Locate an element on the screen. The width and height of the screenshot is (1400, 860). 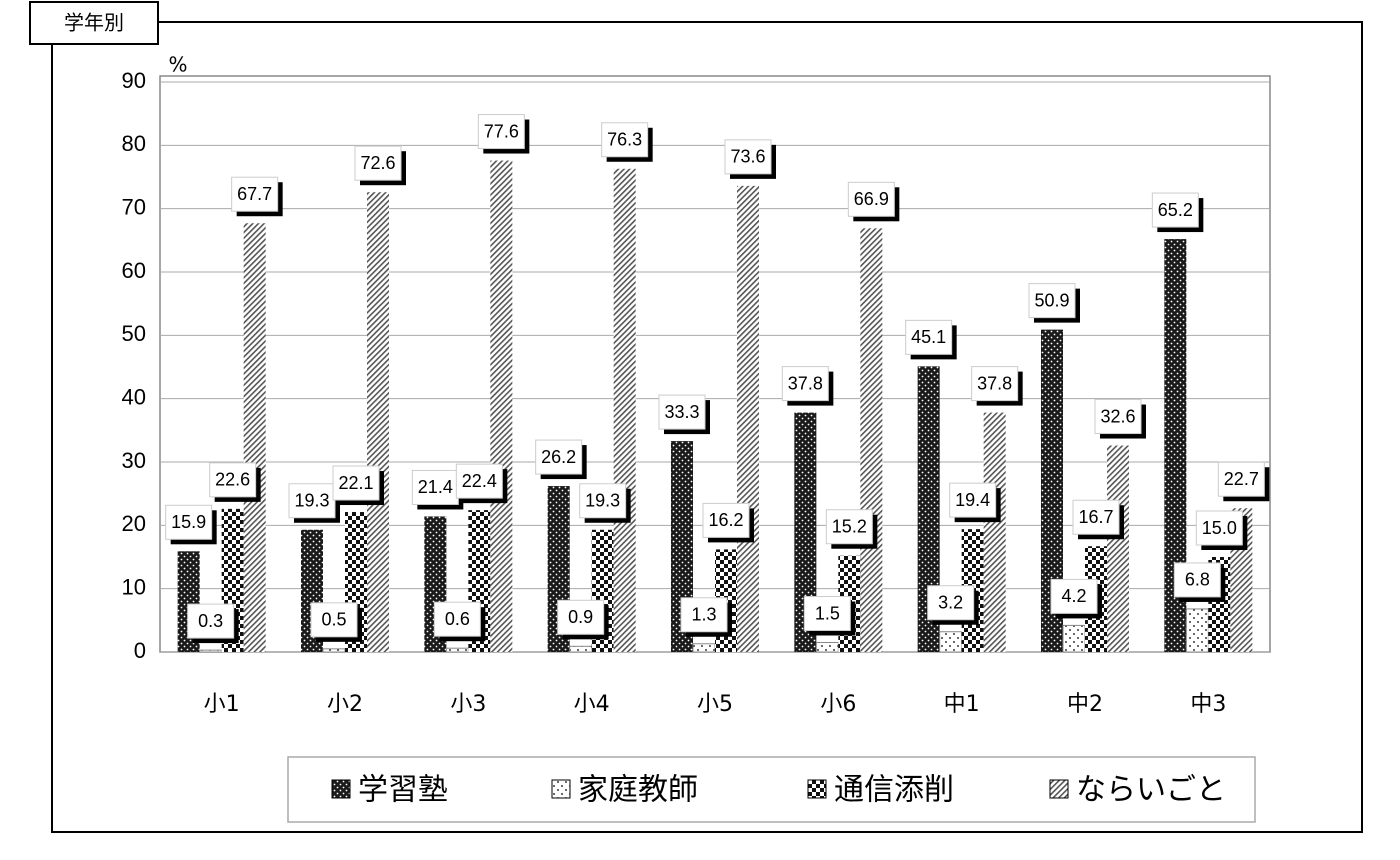
data-label: 15.2 is located at coordinates (849, 526).